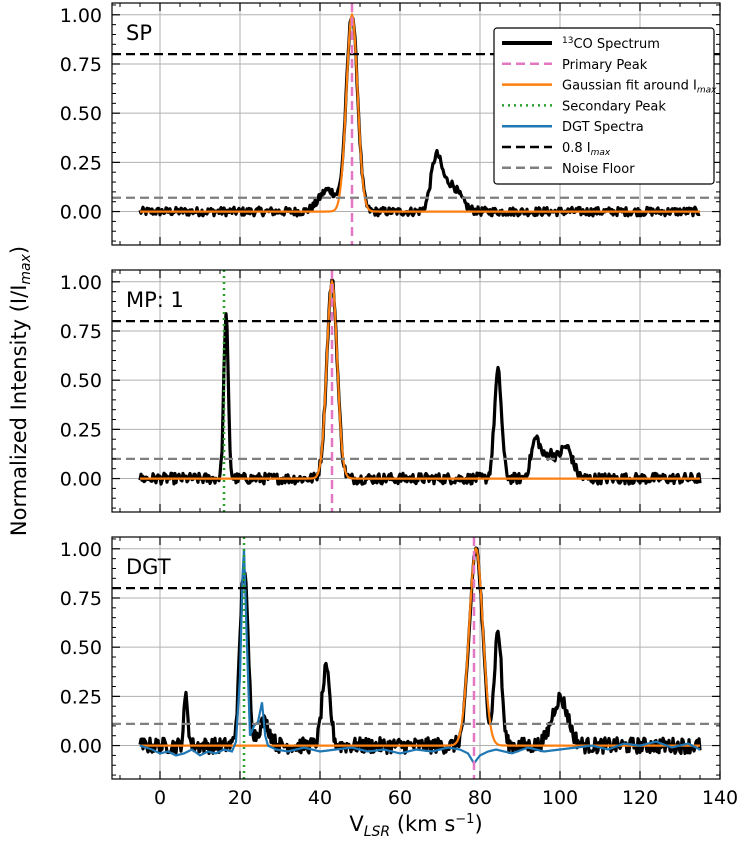  I want to click on x-tick-label: 100, so click(560, 798).